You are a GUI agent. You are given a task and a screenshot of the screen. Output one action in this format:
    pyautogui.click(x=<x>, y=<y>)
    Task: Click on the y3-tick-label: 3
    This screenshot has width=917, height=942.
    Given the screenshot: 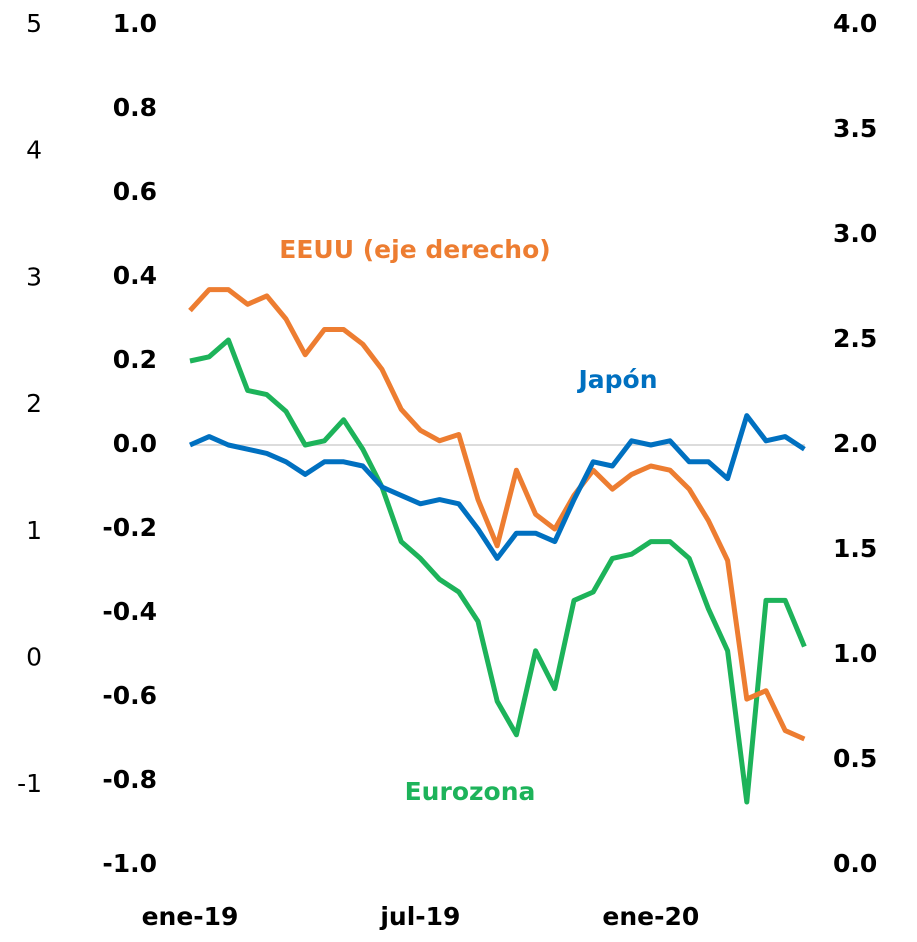 What is the action you would take?
    pyautogui.click(x=34, y=276)
    